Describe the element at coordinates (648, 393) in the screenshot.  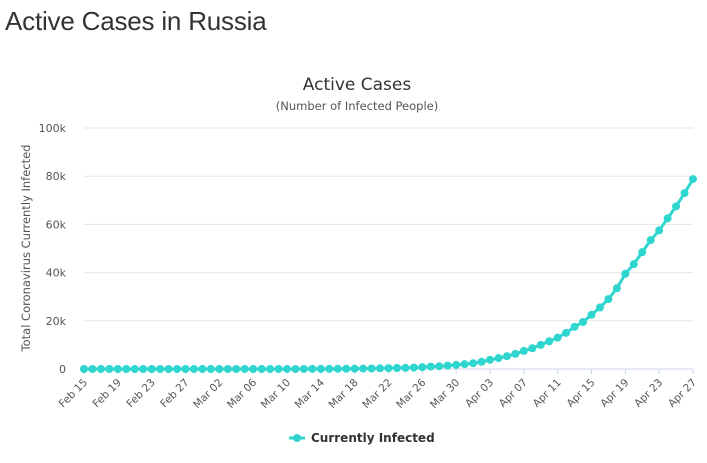
I see `x-tick-label: Apr 23` at that location.